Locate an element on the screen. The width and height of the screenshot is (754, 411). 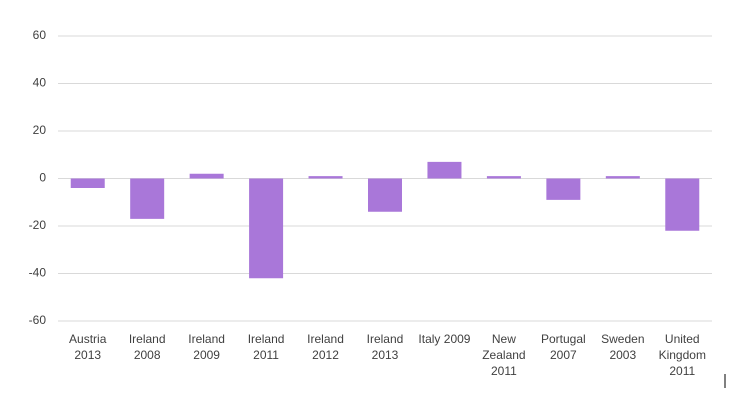
y-tick-label: 0 is located at coordinates (42, 178).